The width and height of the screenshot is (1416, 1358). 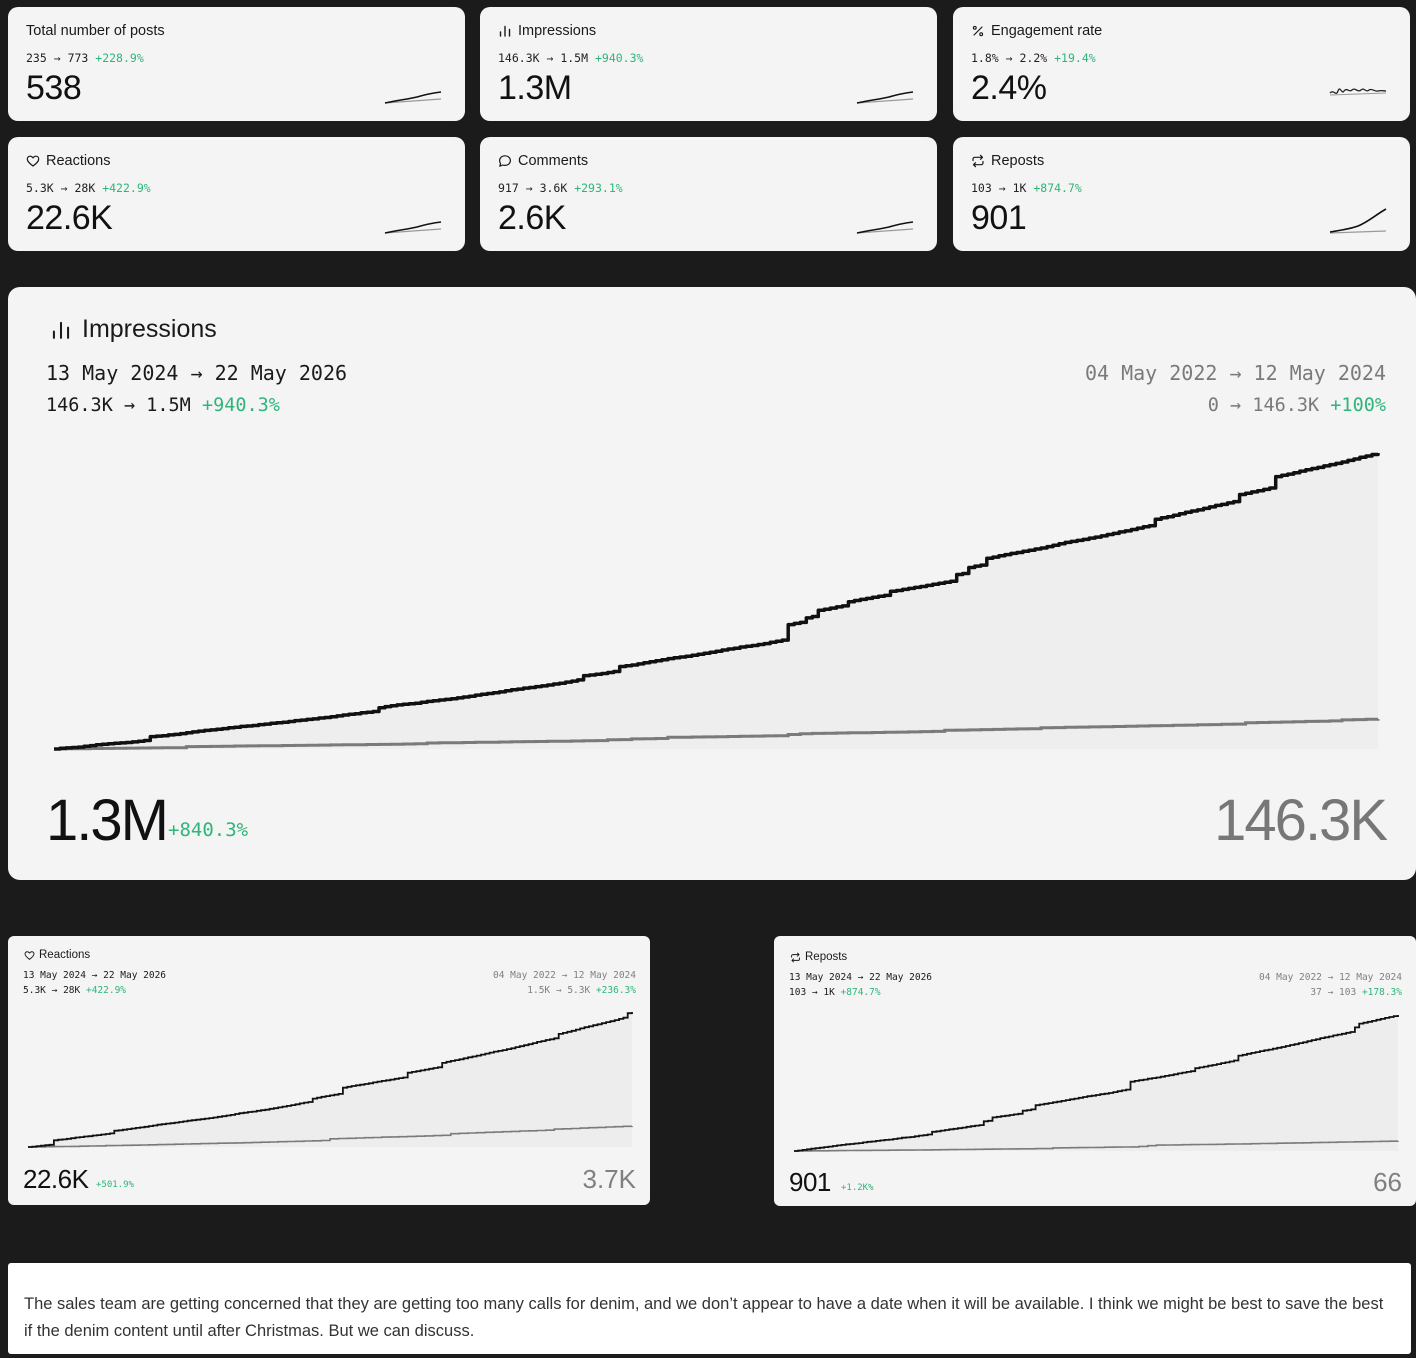 What do you see at coordinates (236, 194) in the screenshot?
I see `stat-card-reactions: Reactions 5.3K → 28K +422.9% 22.6K` at bounding box center [236, 194].